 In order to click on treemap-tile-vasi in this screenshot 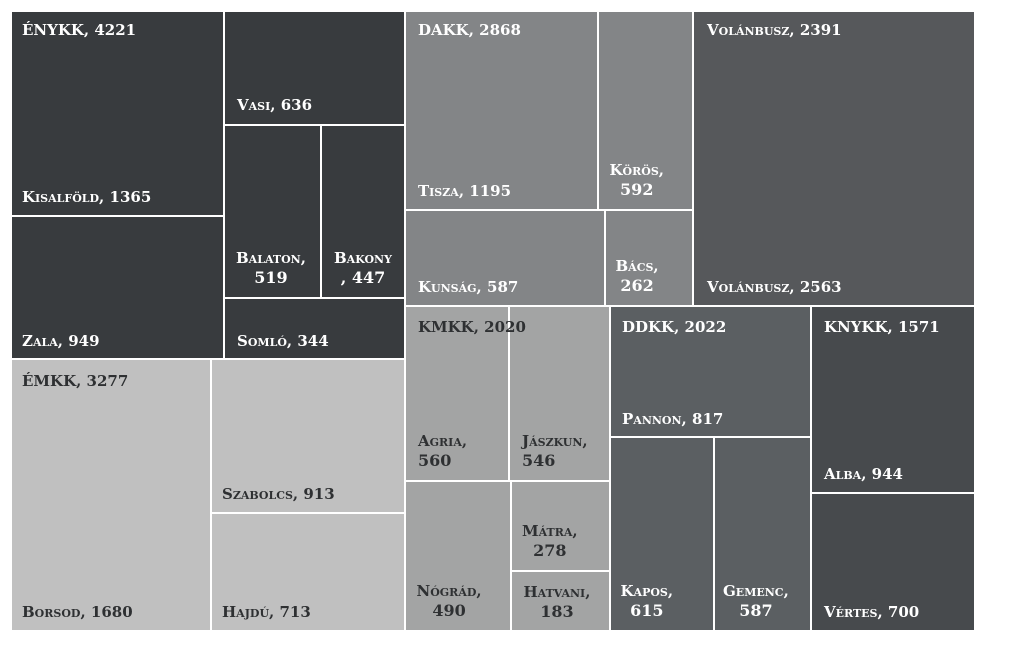, I will do `click(314, 68)`.